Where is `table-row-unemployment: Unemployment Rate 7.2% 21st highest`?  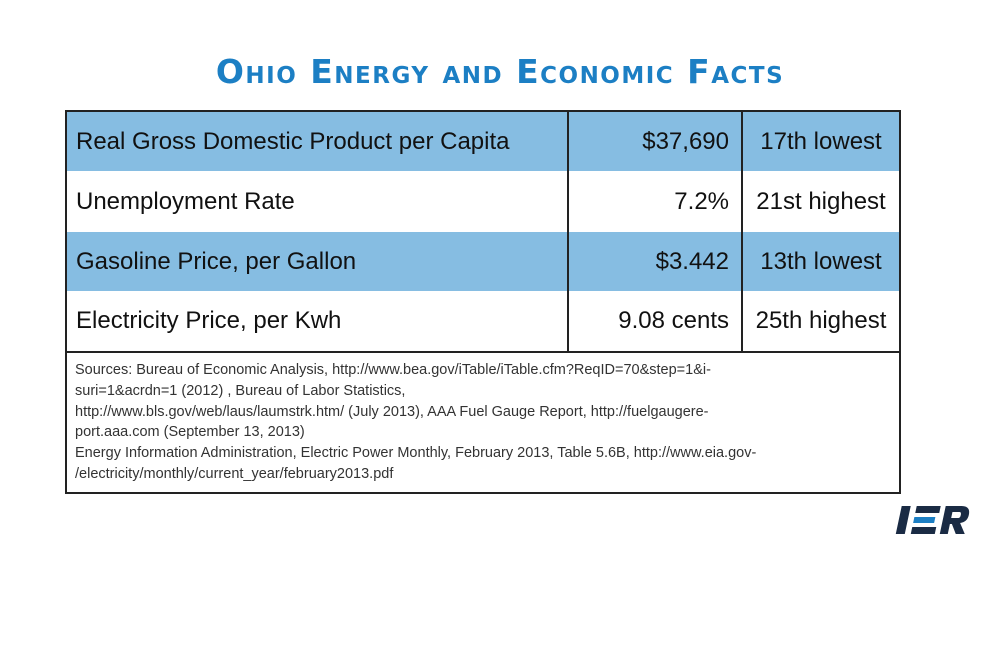
table-row-unemployment: Unemployment Rate 7.2% 21st highest is located at coordinates (483, 201).